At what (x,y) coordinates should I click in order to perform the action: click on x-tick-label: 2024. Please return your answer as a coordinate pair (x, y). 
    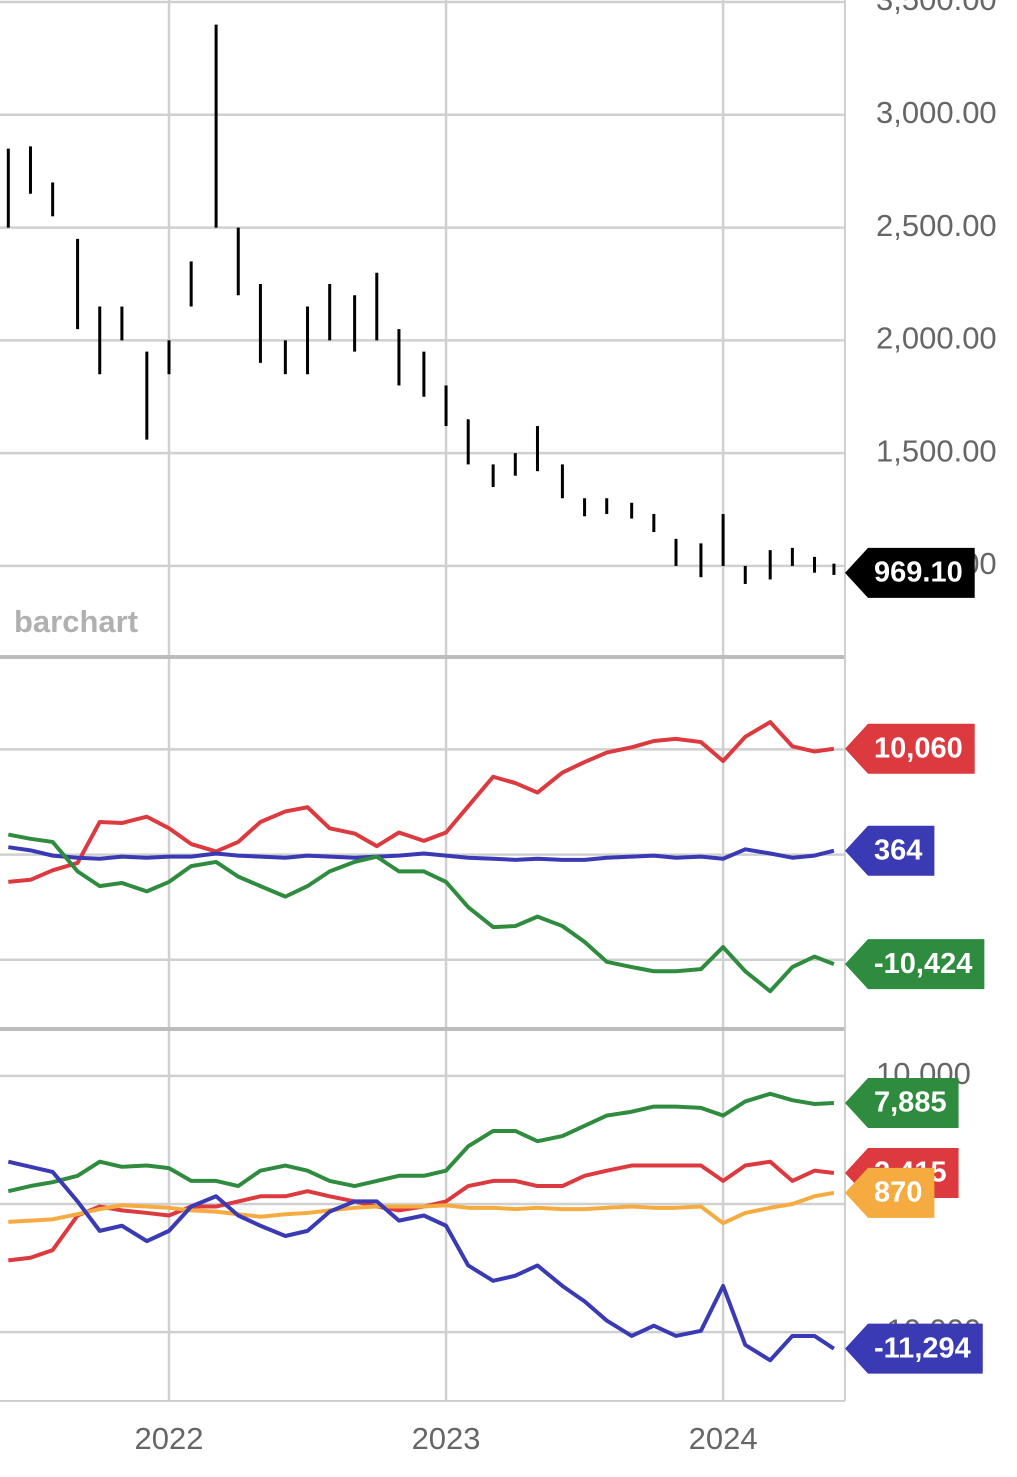
    Looking at the image, I should click on (723, 1438).